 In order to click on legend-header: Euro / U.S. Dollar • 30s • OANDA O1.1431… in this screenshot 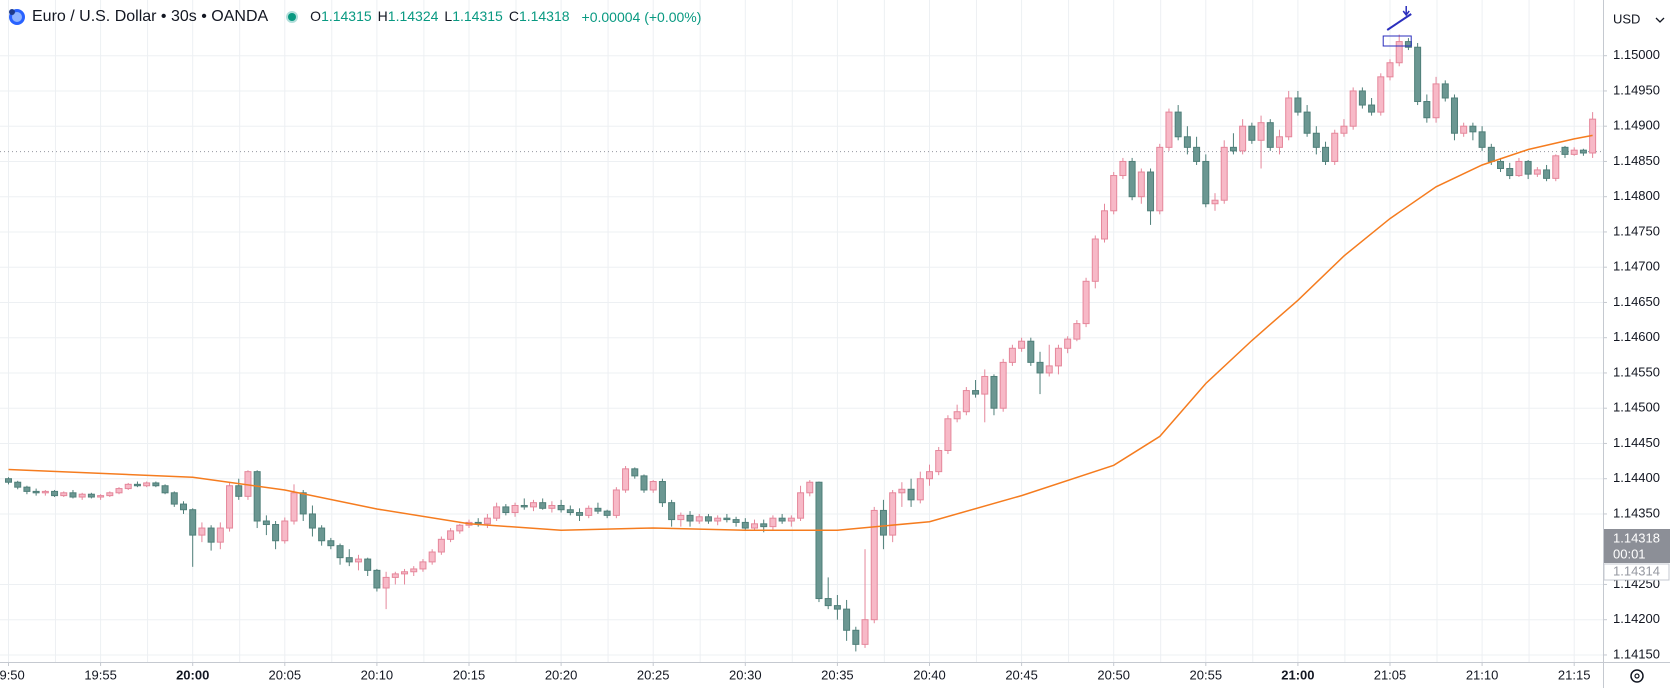, I will do `click(354, 17)`.